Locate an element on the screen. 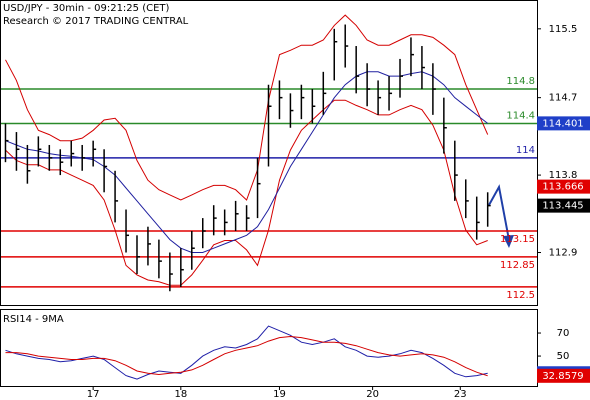 Image resolution: width=590 pixels, height=400 pixels. level-label: 114 is located at coordinates (525, 150).